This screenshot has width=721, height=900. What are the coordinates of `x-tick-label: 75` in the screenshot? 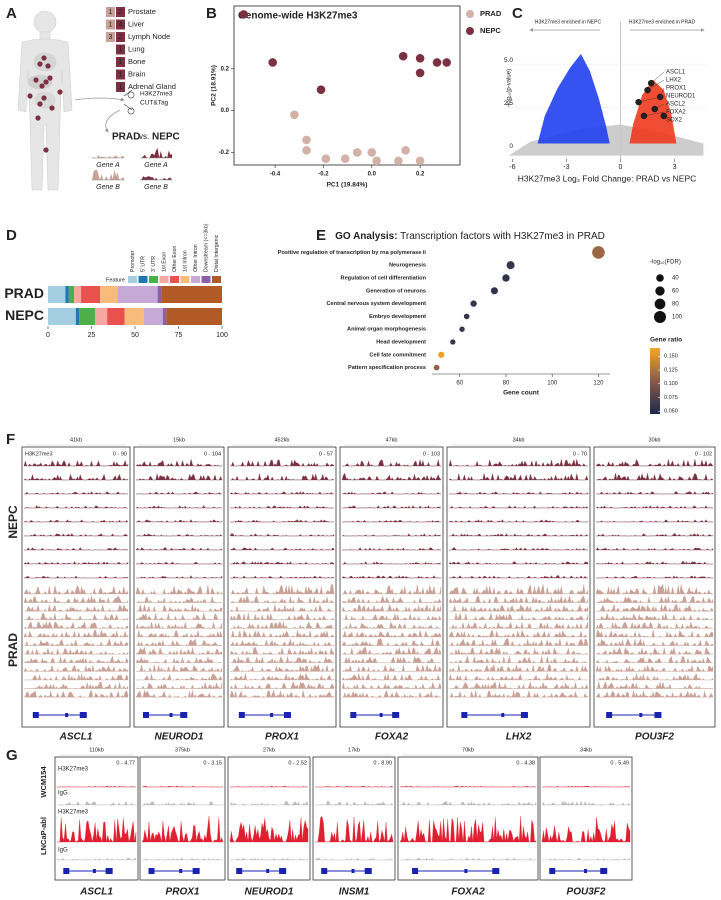 It's located at (179, 335).